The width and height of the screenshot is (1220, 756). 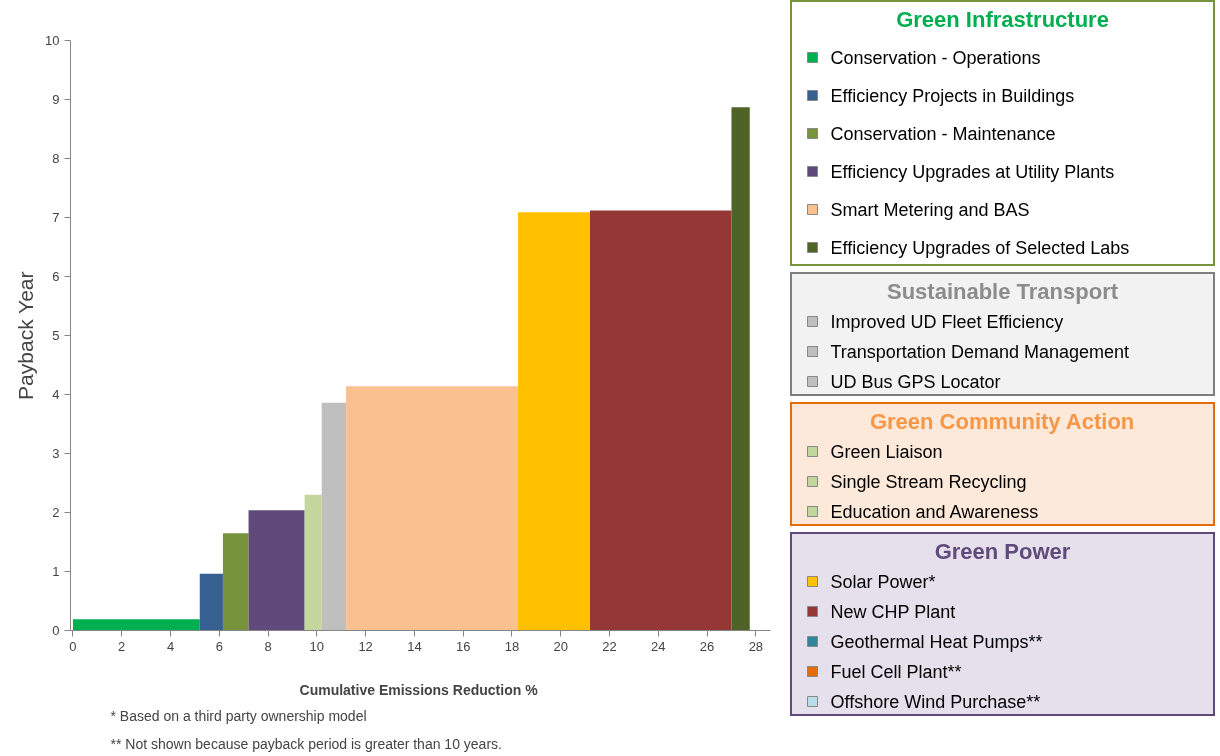 What do you see at coordinates (896, 671) in the screenshot?
I see `legend-label: Fuel Cell Plant**` at bounding box center [896, 671].